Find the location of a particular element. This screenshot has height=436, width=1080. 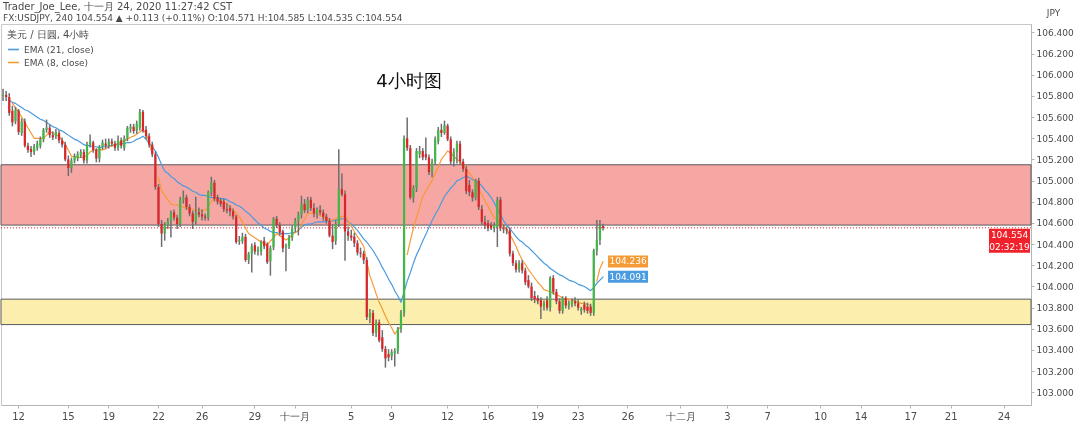

x-tick-label: 21 is located at coordinates (951, 416).